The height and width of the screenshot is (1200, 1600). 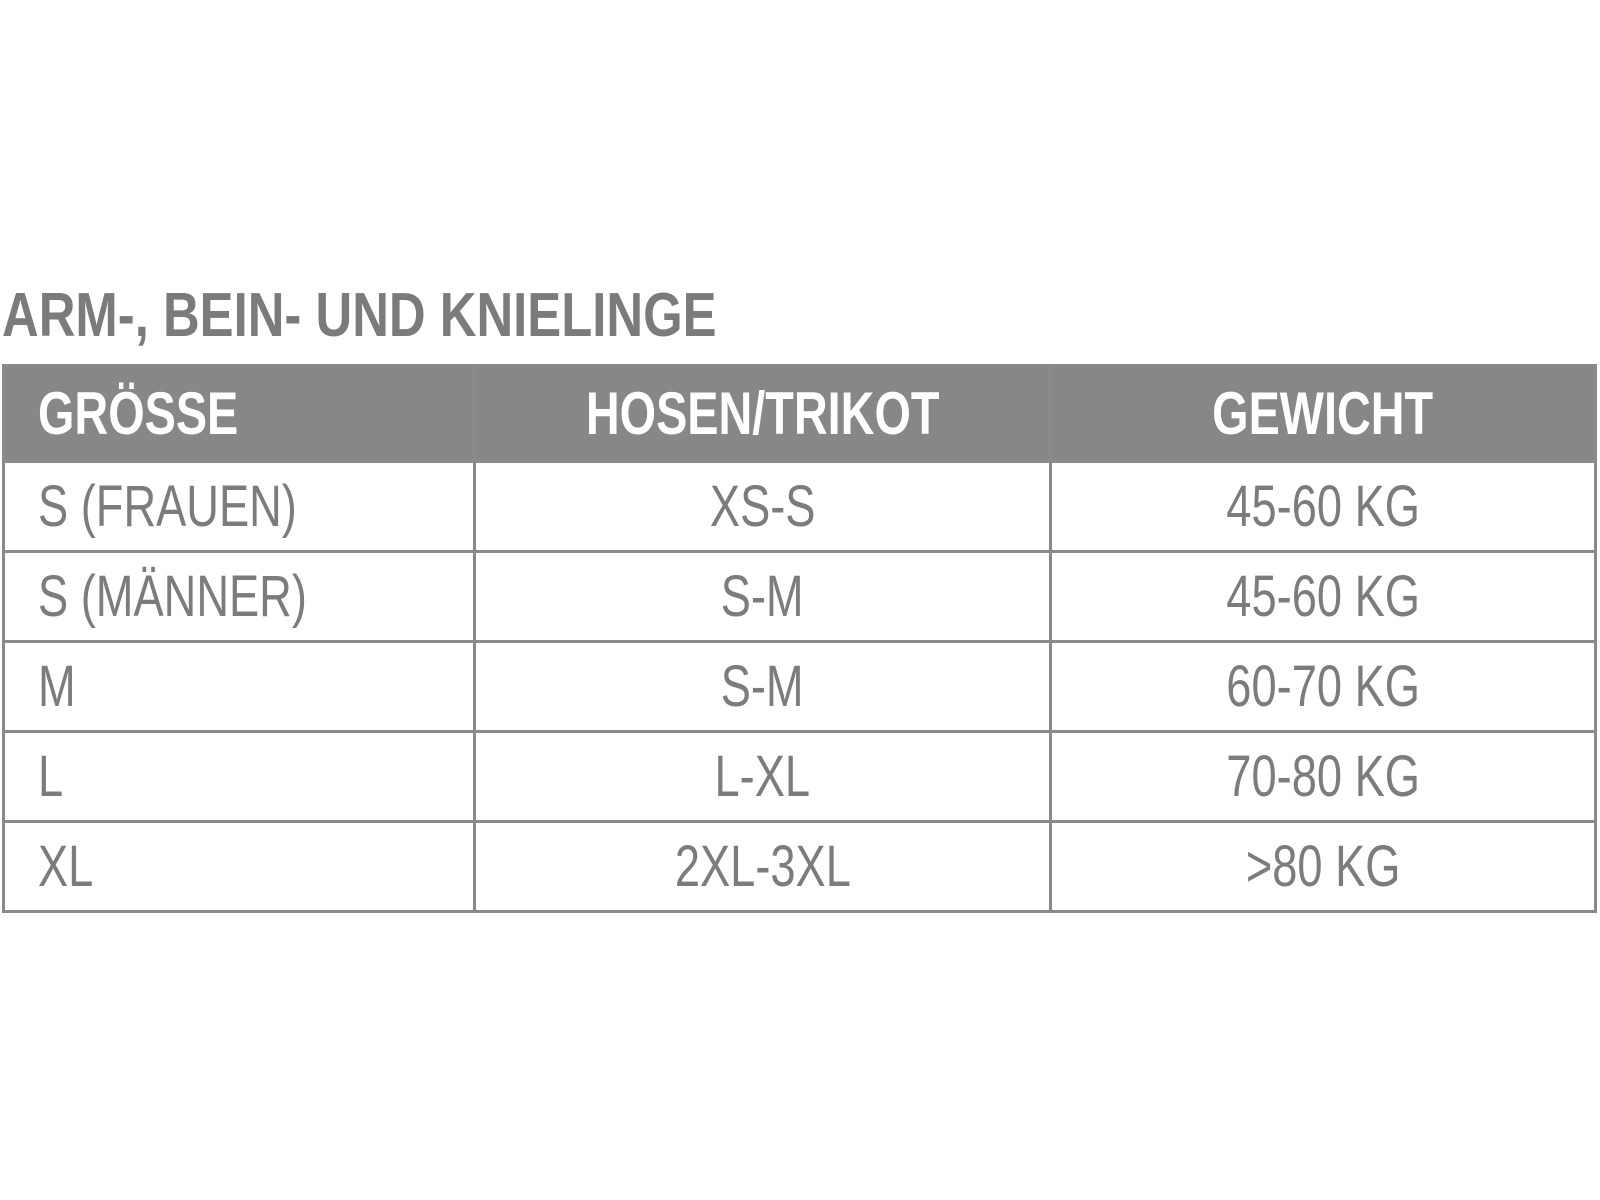 I want to click on table-row: S (FRAUEN) XS-S 45-60 KG, so click(x=799, y=506).